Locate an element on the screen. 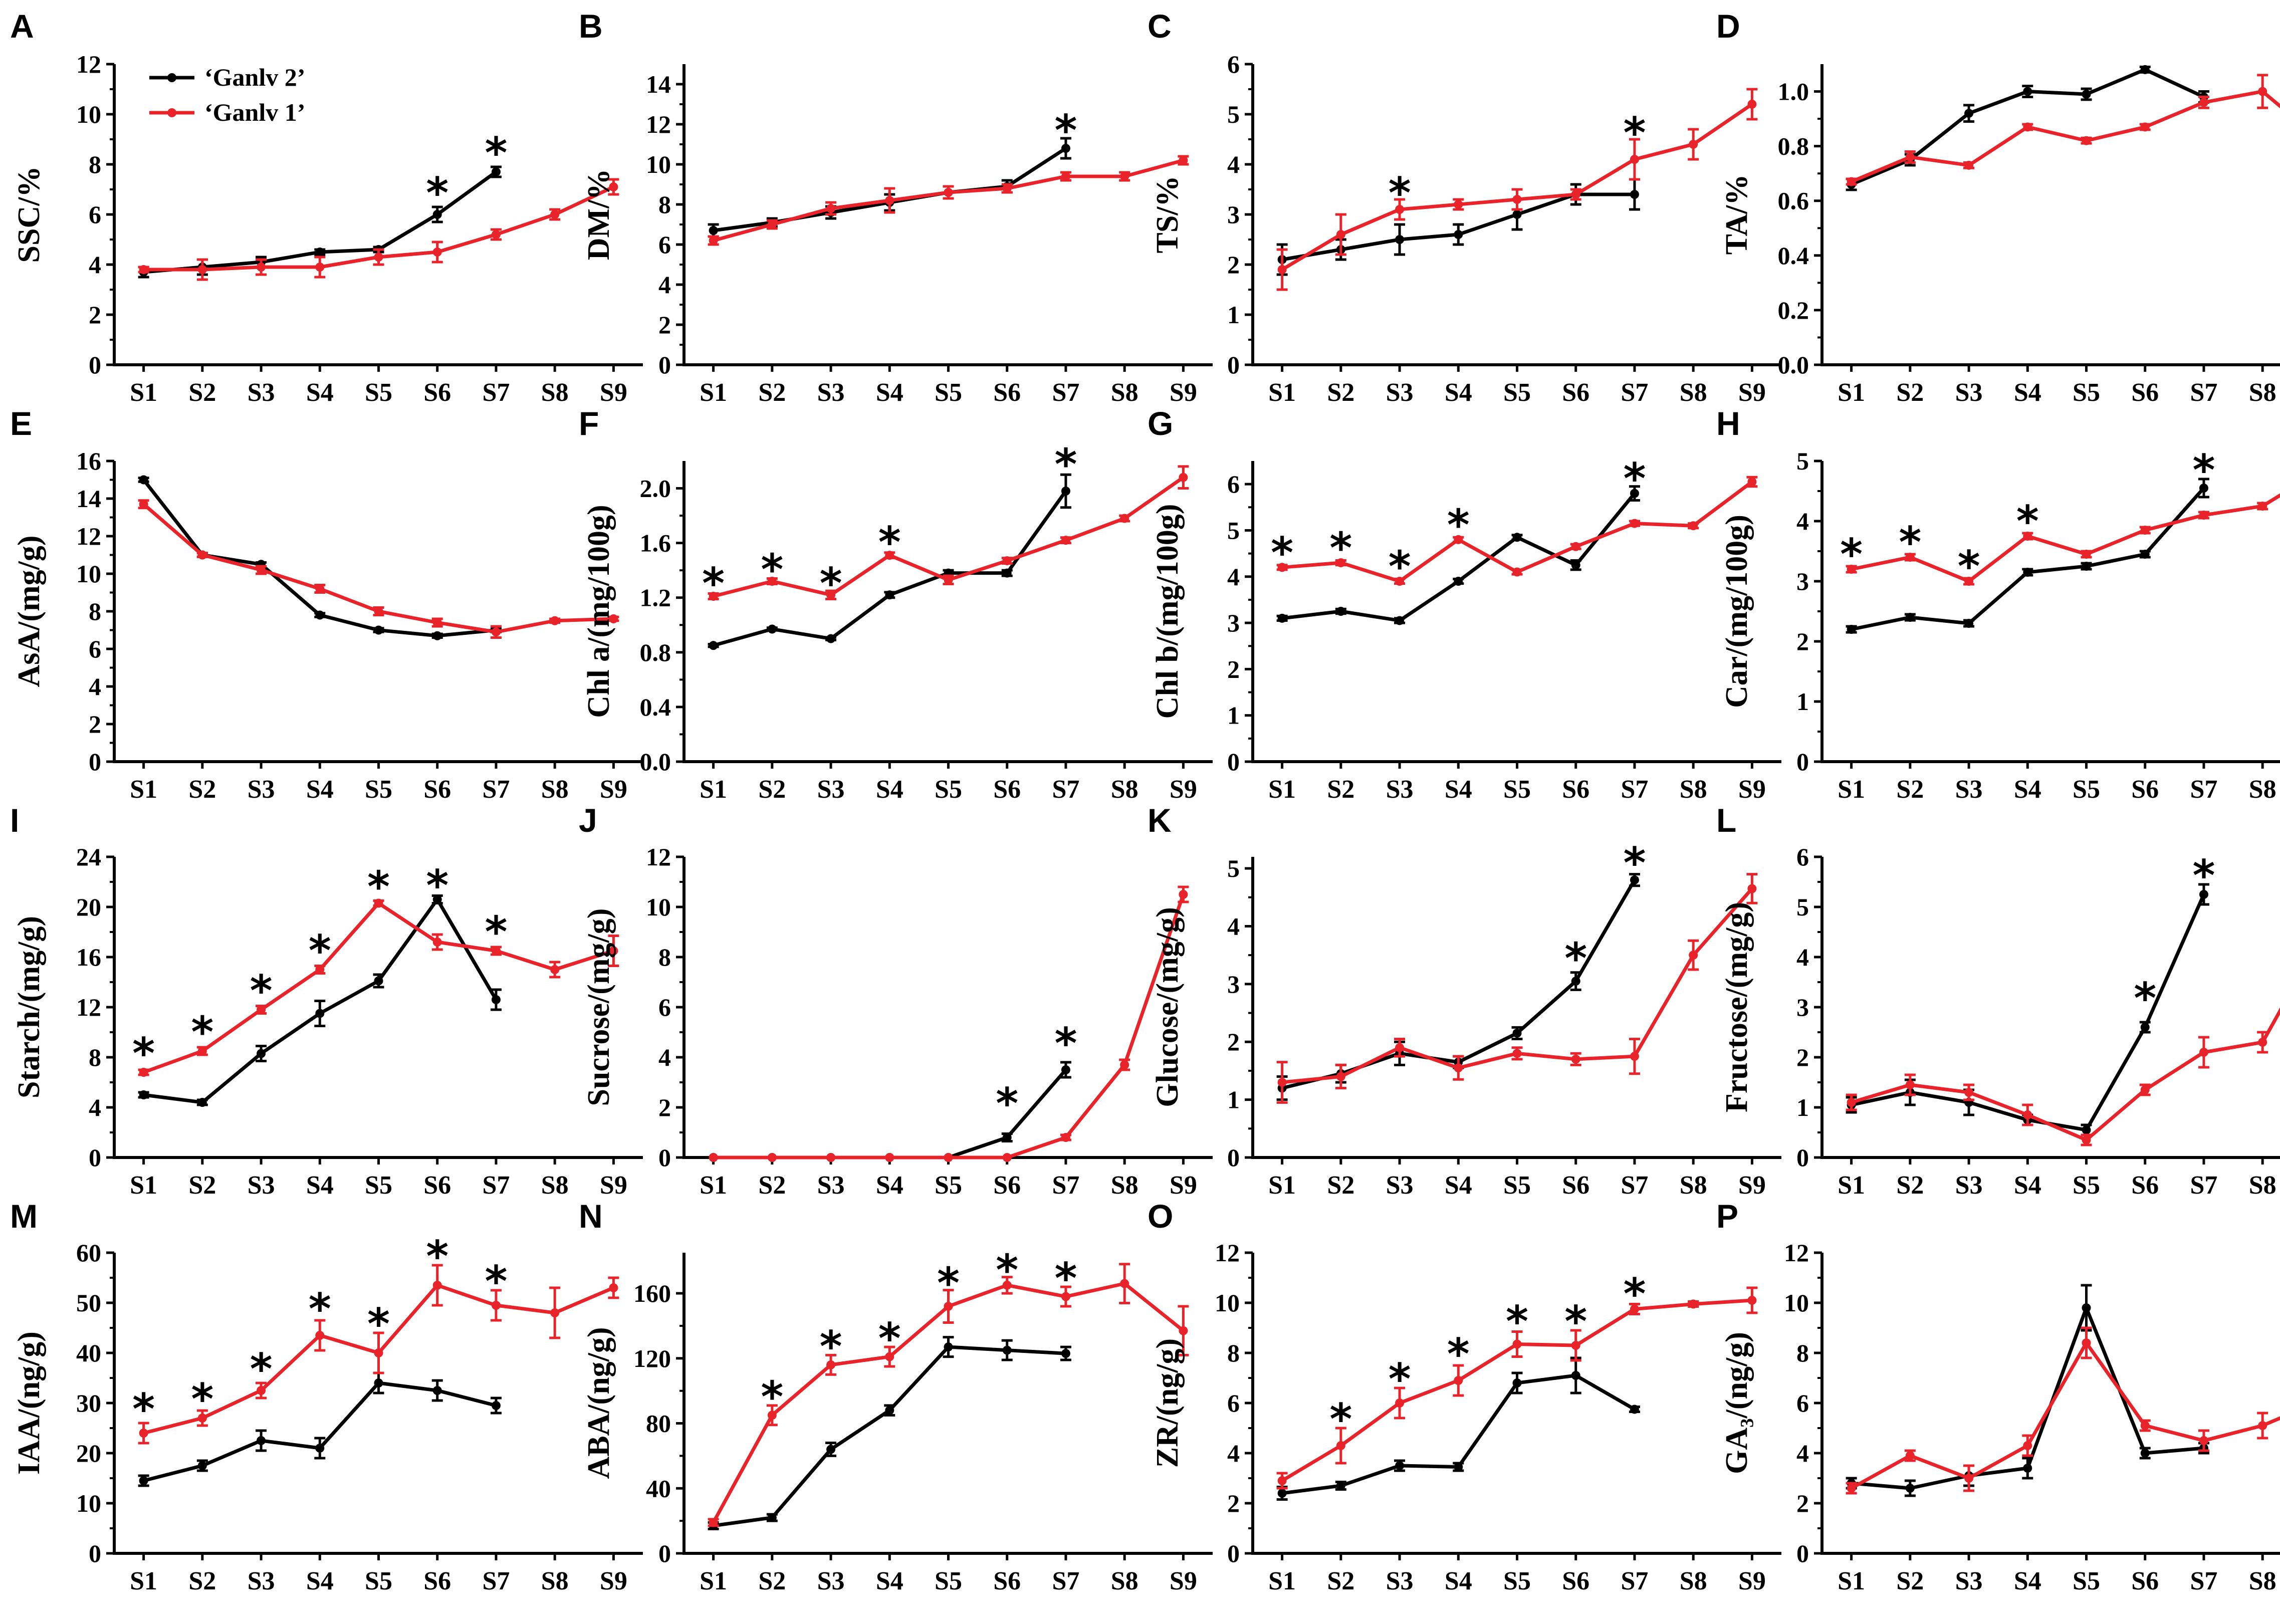 This screenshot has height=1624, width=2280. y-tick-label: 0 is located at coordinates (1233, 365).